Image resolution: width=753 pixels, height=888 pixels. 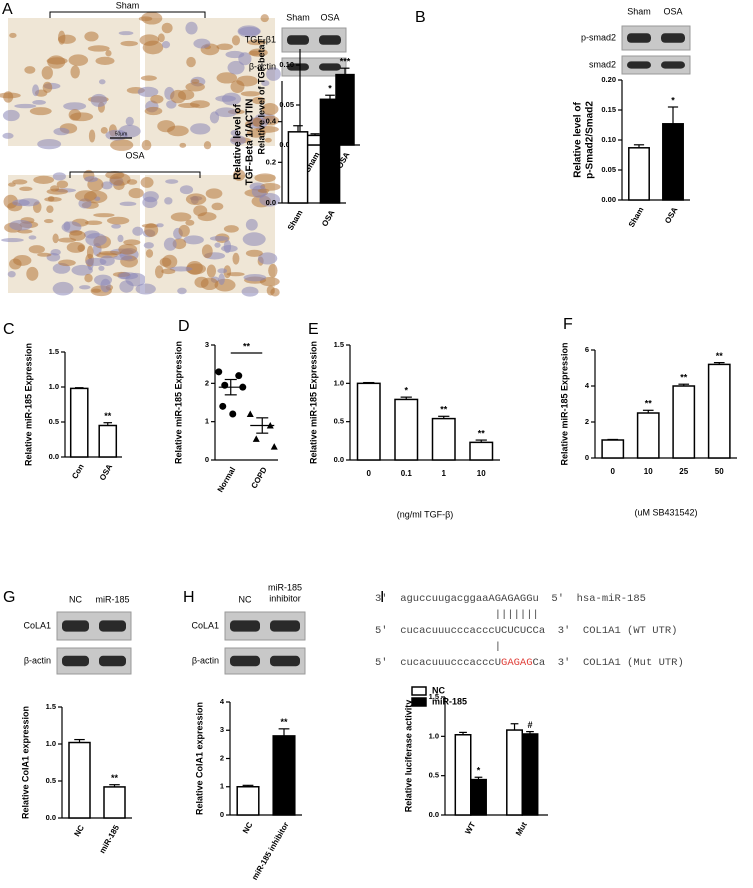 I want to click on x-tick-label: Sham, so click(x=636, y=217).